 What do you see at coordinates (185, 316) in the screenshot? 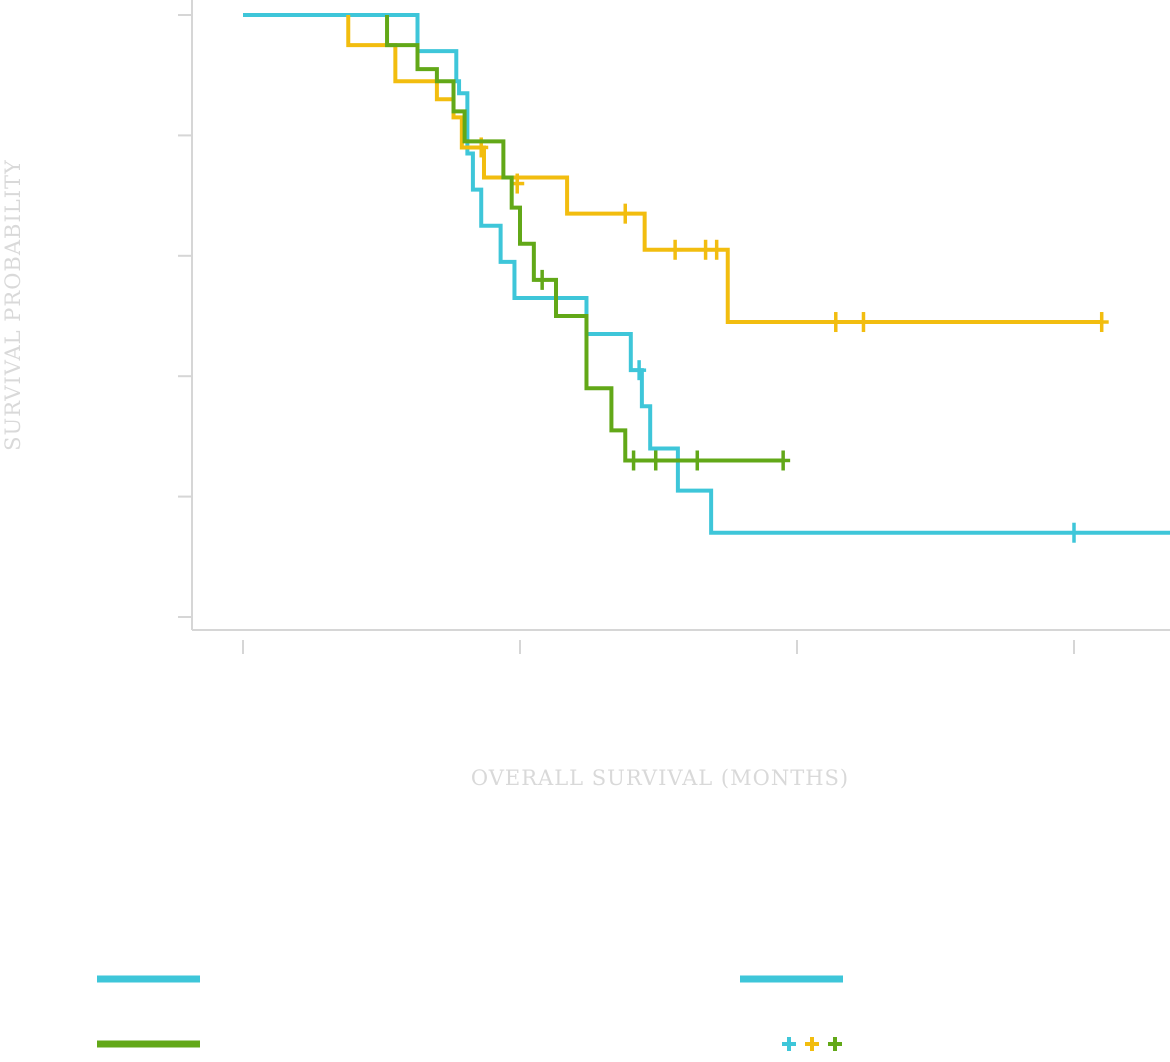
I see `y-ticks` at bounding box center [185, 316].